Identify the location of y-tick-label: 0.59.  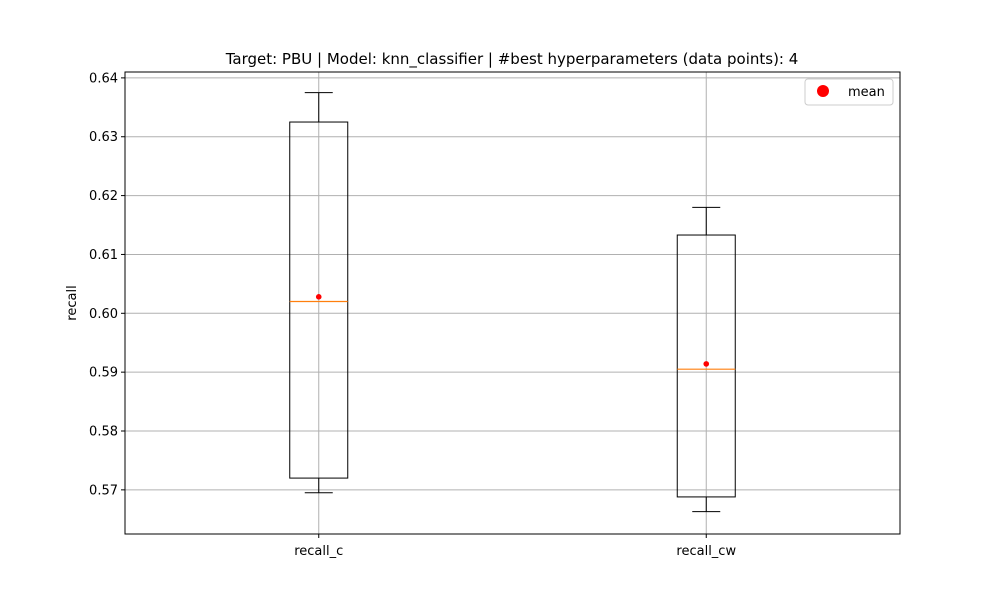
(103, 373).